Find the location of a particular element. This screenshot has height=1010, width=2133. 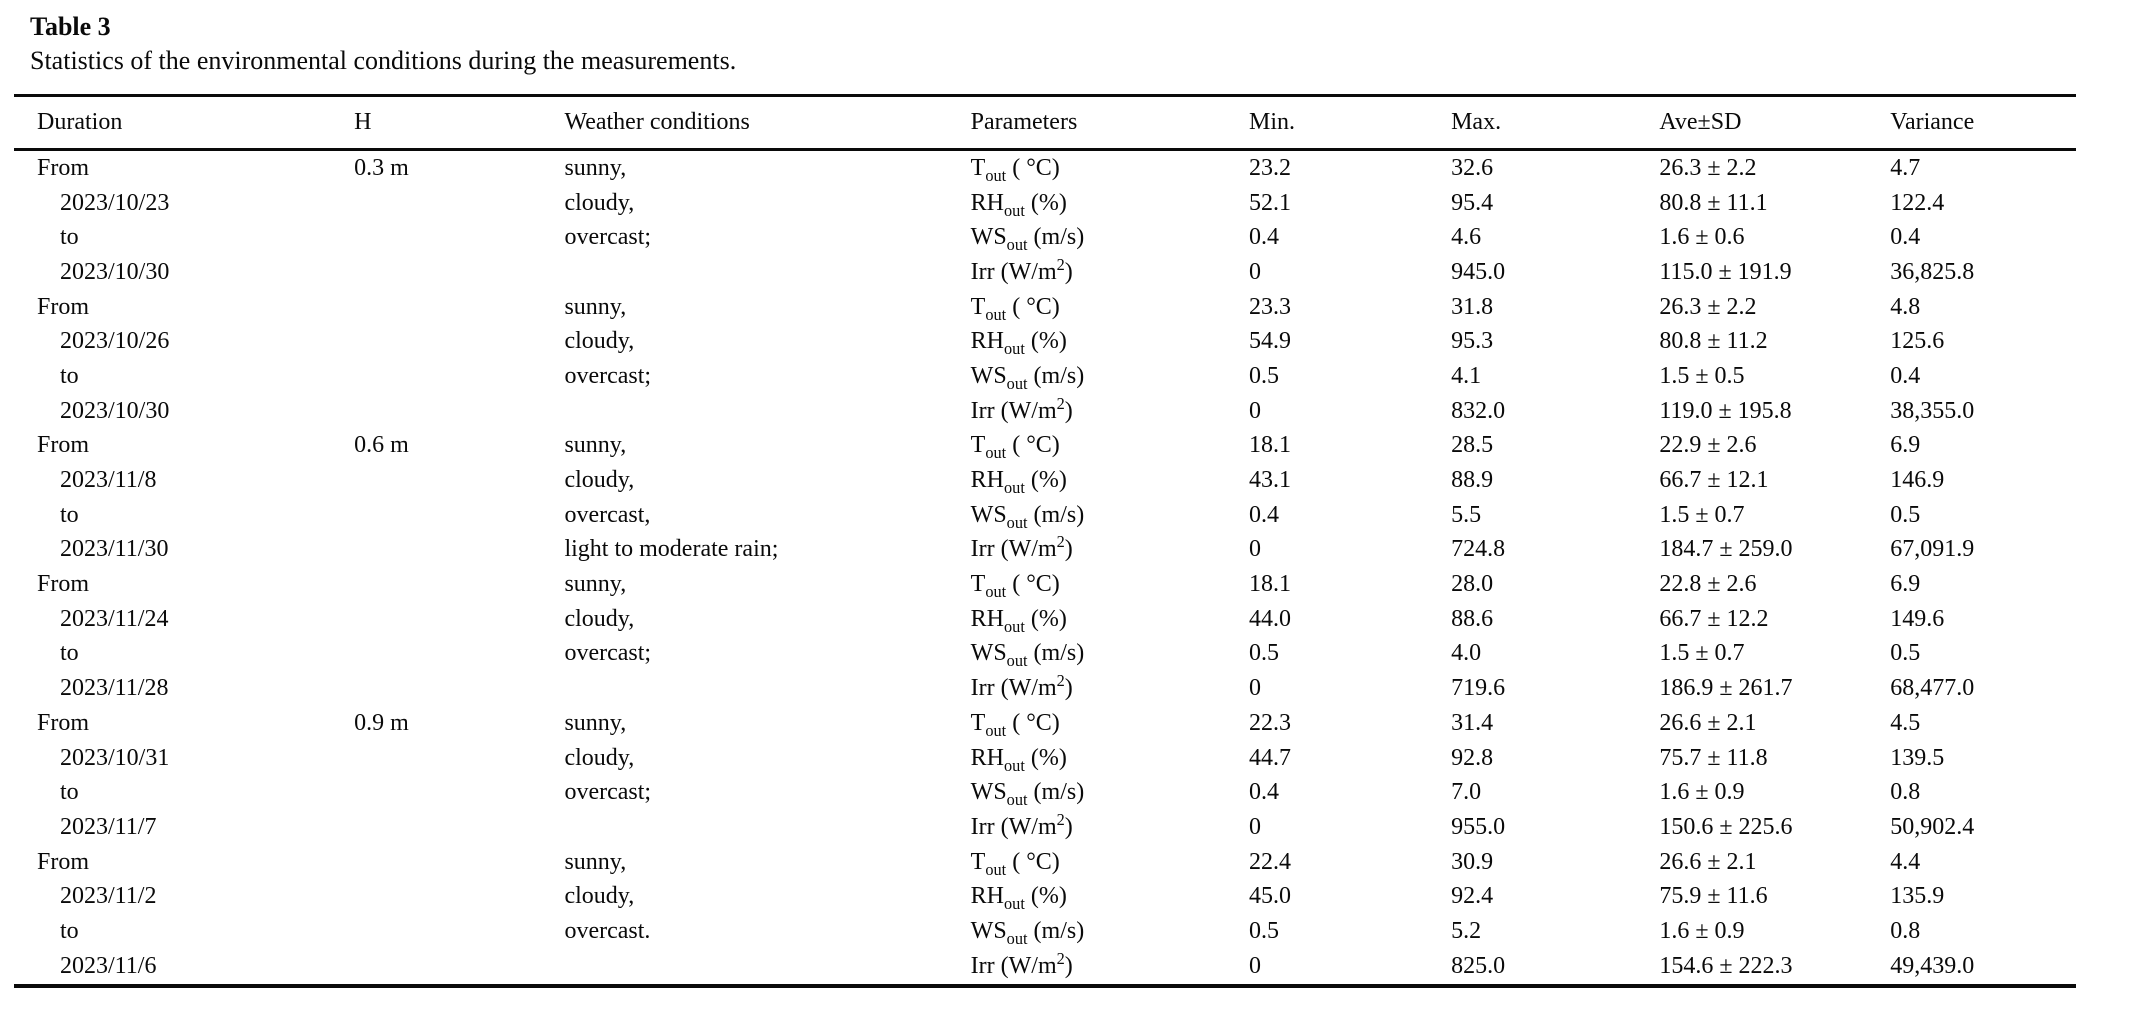

duration-cell: 2023/11/8 is located at coordinates (108, 480).